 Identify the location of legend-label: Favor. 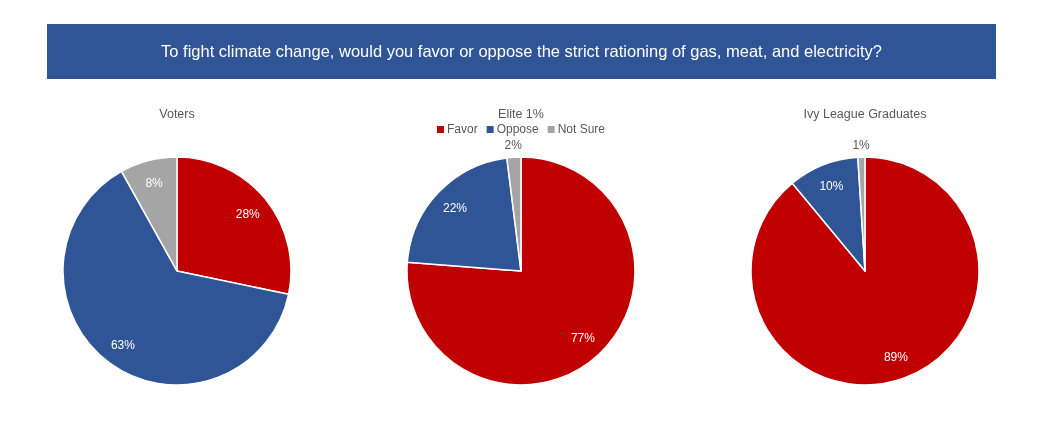
(462, 129).